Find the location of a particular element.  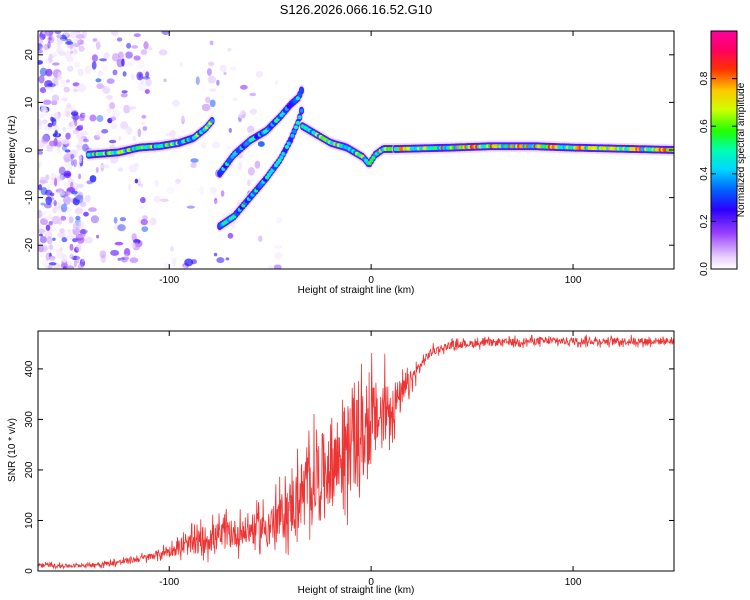

colorbar-frame is located at coordinates (724, 150).